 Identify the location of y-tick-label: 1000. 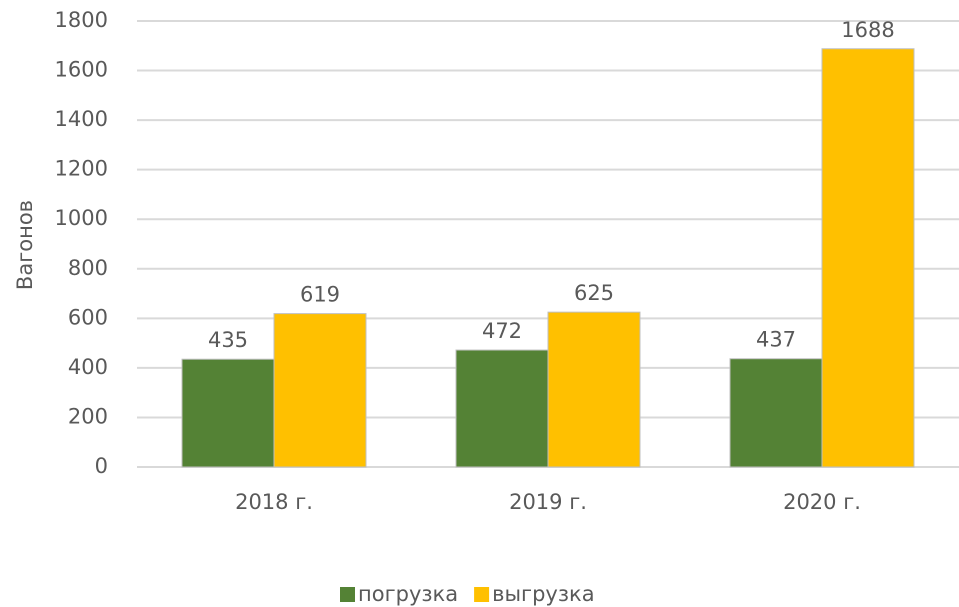
(81, 218).